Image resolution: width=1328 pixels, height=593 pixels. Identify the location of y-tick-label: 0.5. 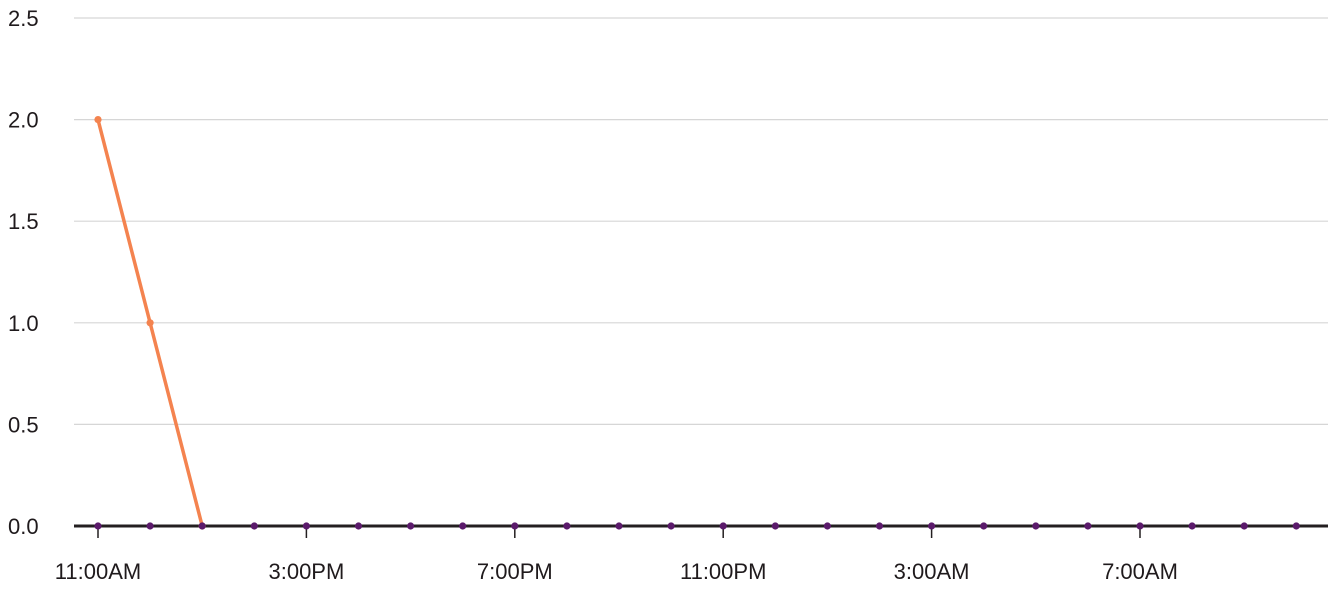
(23, 424).